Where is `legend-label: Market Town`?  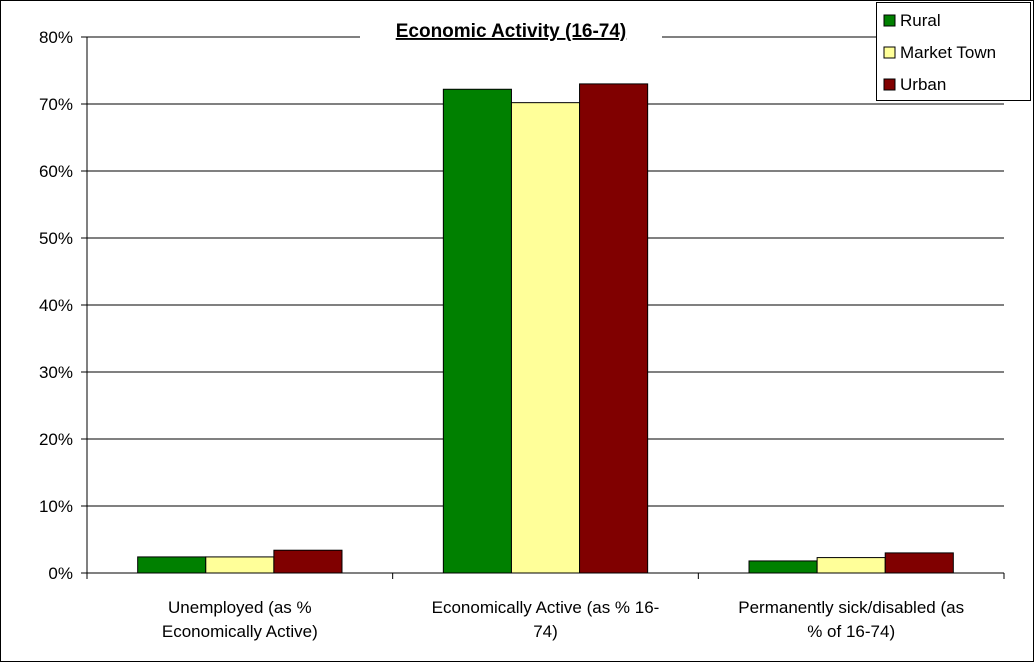
legend-label: Market Town is located at coordinates (948, 52).